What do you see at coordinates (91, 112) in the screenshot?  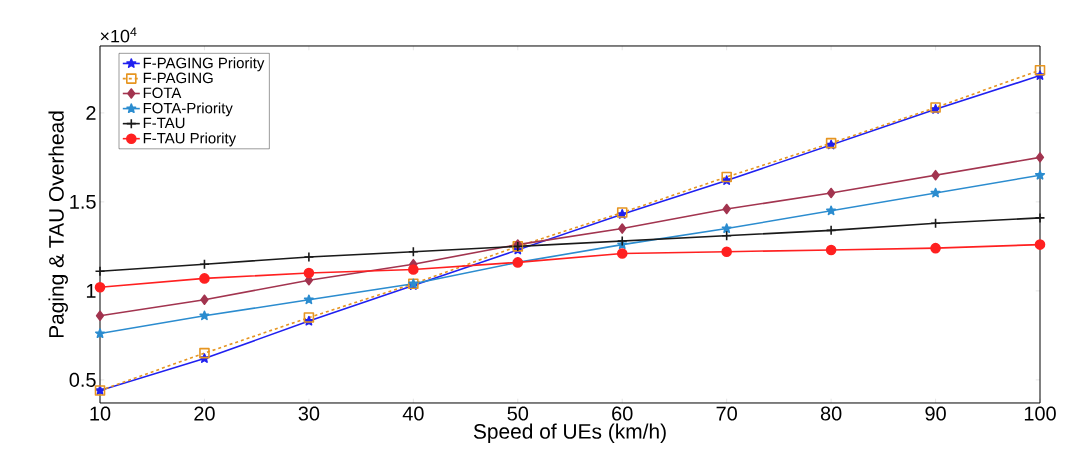 I see `y-tick-label: 2` at bounding box center [91, 112].